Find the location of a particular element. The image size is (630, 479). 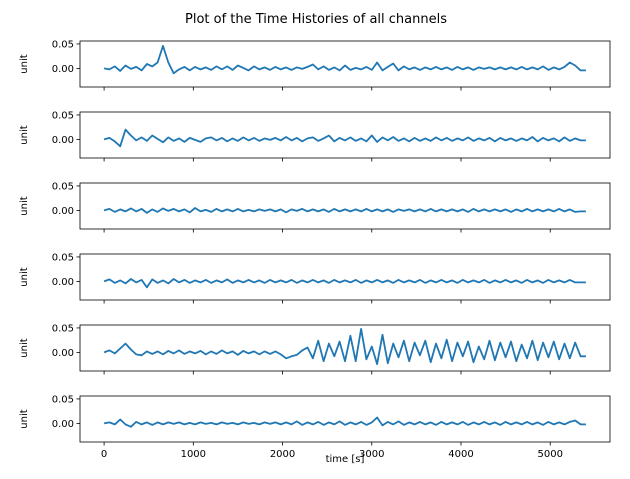

subplot-3: 0.00 0.05 unit is located at coordinates (315, 207).